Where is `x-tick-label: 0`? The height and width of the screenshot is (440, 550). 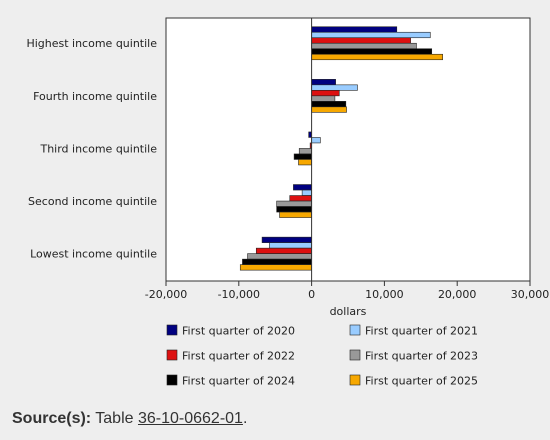
x-tick-label: 0 is located at coordinates (311, 294).